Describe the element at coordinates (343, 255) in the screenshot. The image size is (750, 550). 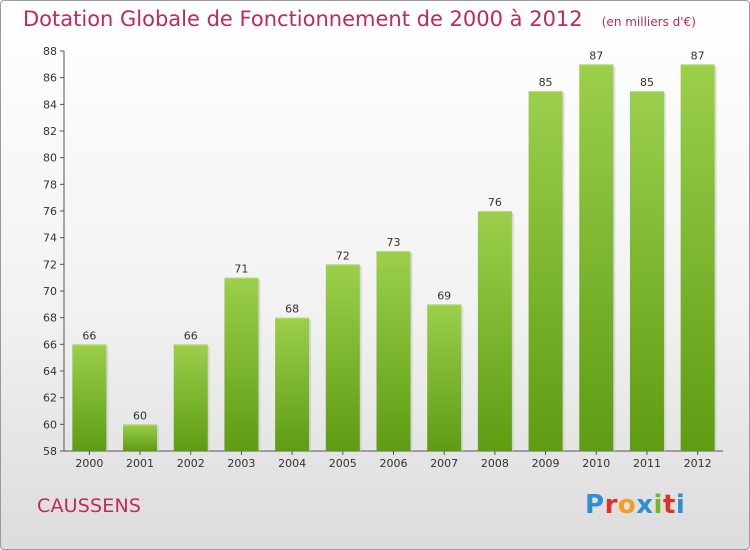
I see `bar-value-label: 72` at that location.